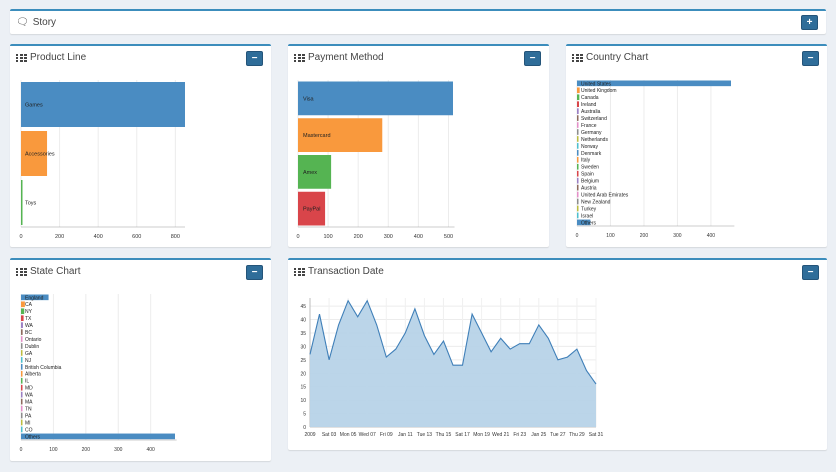  I want to click on x-tick-label: 100, so click(53, 450).